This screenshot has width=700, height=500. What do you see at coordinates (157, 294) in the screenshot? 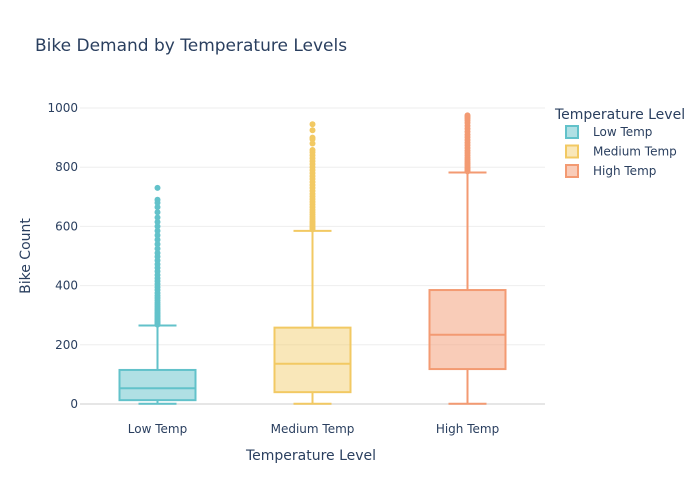
I see `box-low-temp` at bounding box center [157, 294].